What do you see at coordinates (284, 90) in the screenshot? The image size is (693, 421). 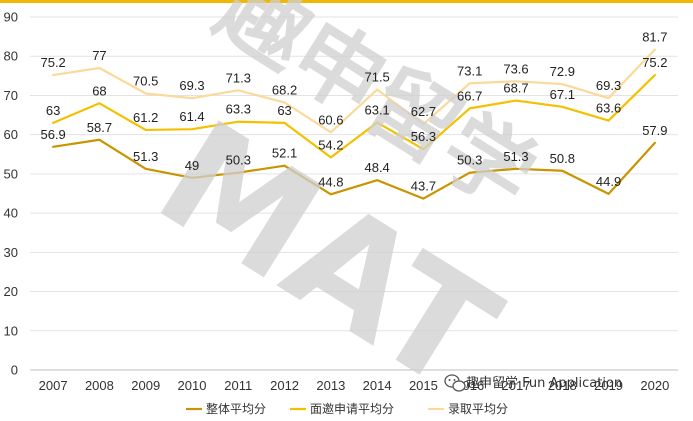 I see `data-label: 68.2` at bounding box center [284, 90].